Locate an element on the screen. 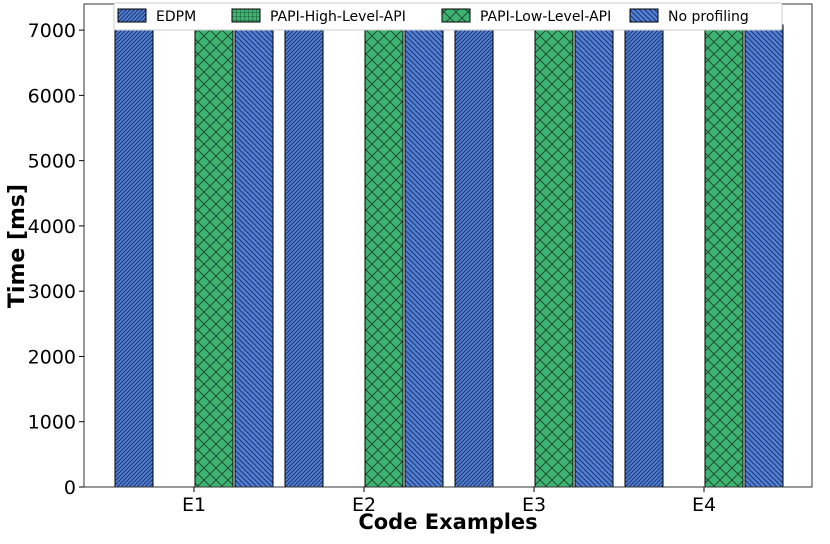 Image resolution: width=830 pixels, height=544 pixels. bar-papi-low-level-api-e1 is located at coordinates (214, 253).